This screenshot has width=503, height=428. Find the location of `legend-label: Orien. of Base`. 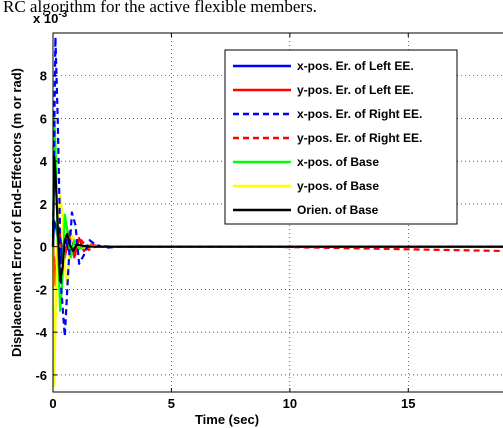

legend-label: Orien. of Base is located at coordinates (338, 210).